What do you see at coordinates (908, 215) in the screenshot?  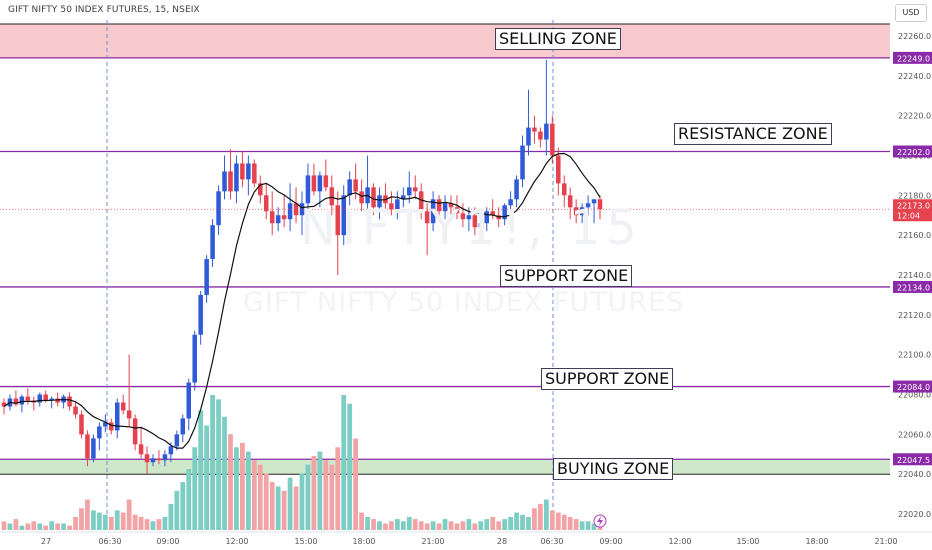 I see `countdown-text: 12:04` at bounding box center [908, 215].